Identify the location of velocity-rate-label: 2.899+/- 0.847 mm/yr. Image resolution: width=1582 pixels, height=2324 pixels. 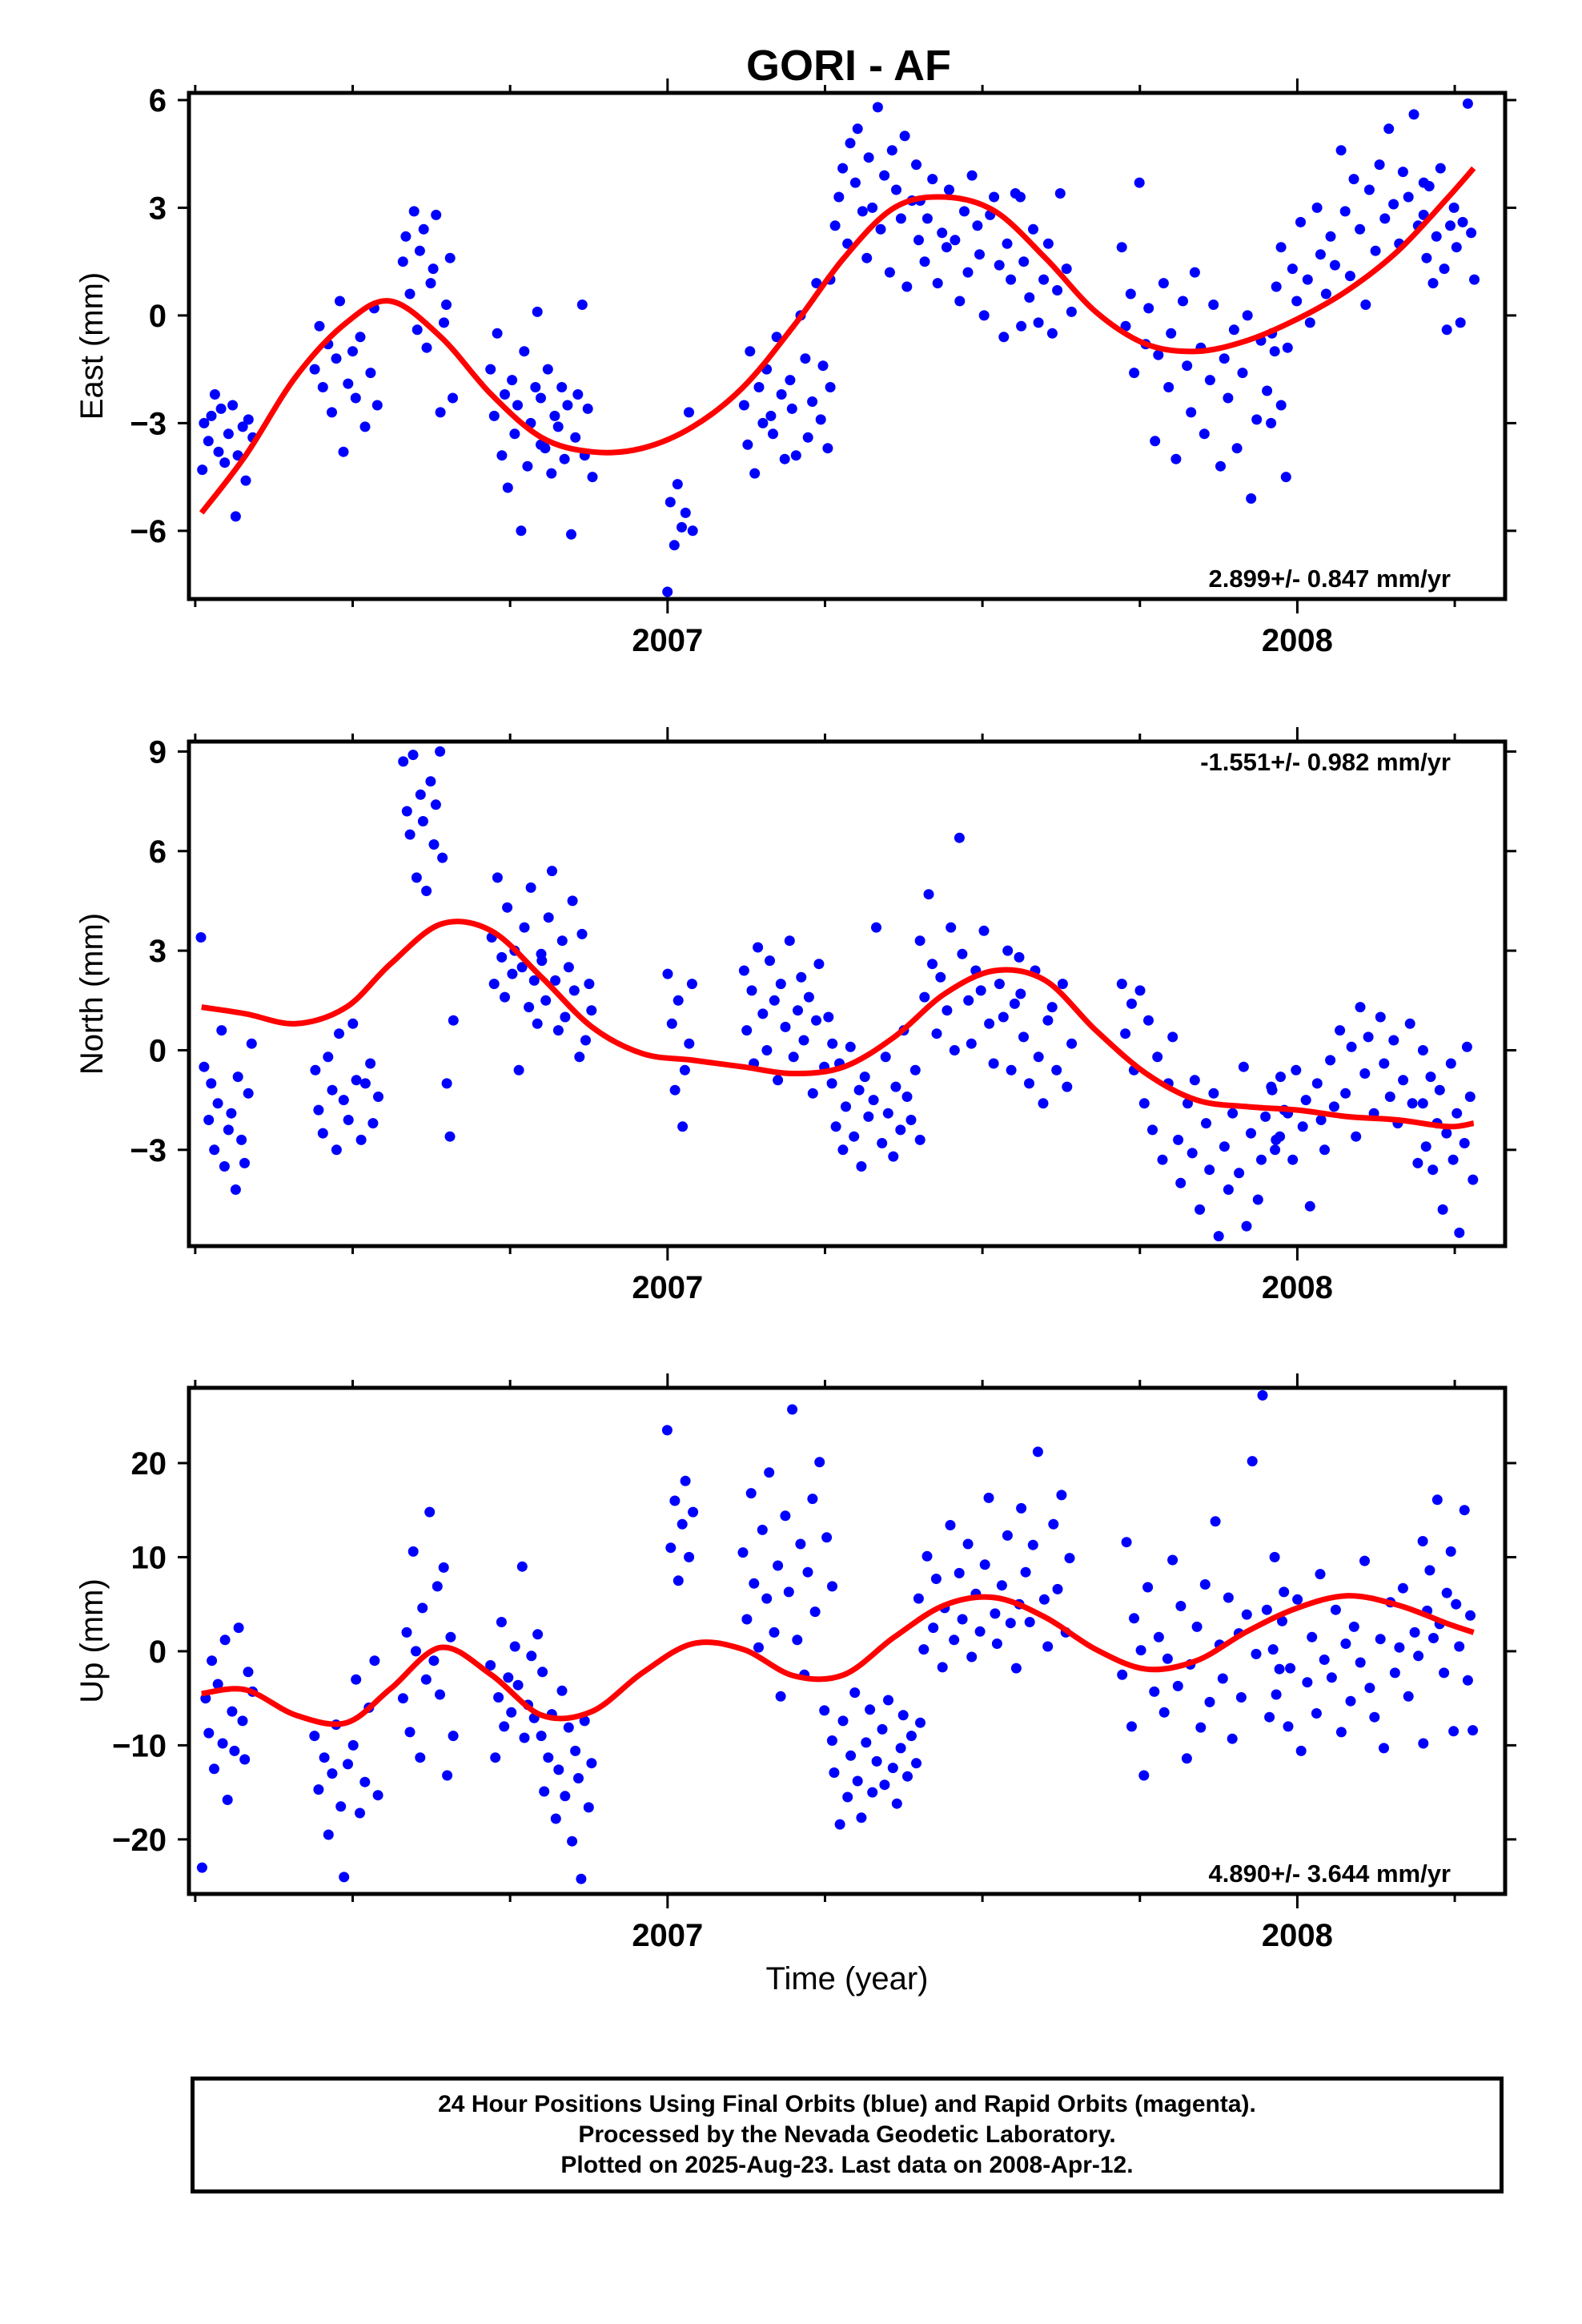
(1330, 579).